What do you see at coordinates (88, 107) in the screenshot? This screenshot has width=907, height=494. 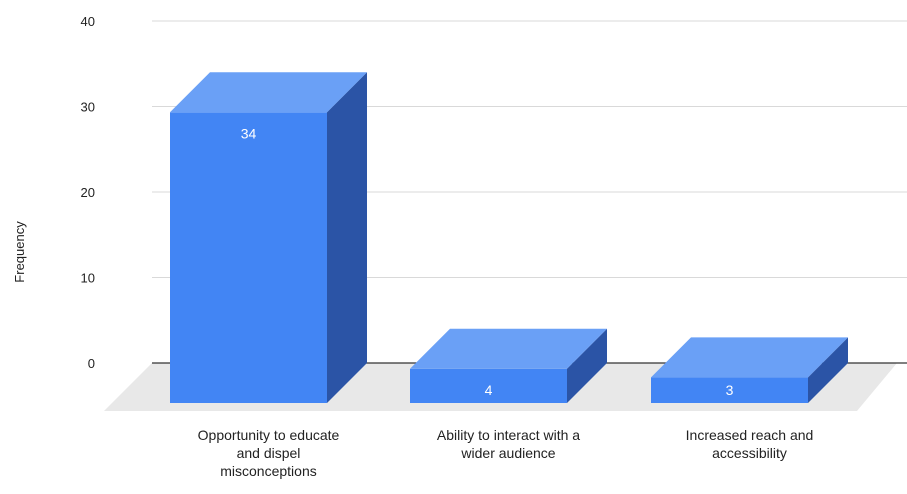 I see `y-tick-label: 30` at bounding box center [88, 107].